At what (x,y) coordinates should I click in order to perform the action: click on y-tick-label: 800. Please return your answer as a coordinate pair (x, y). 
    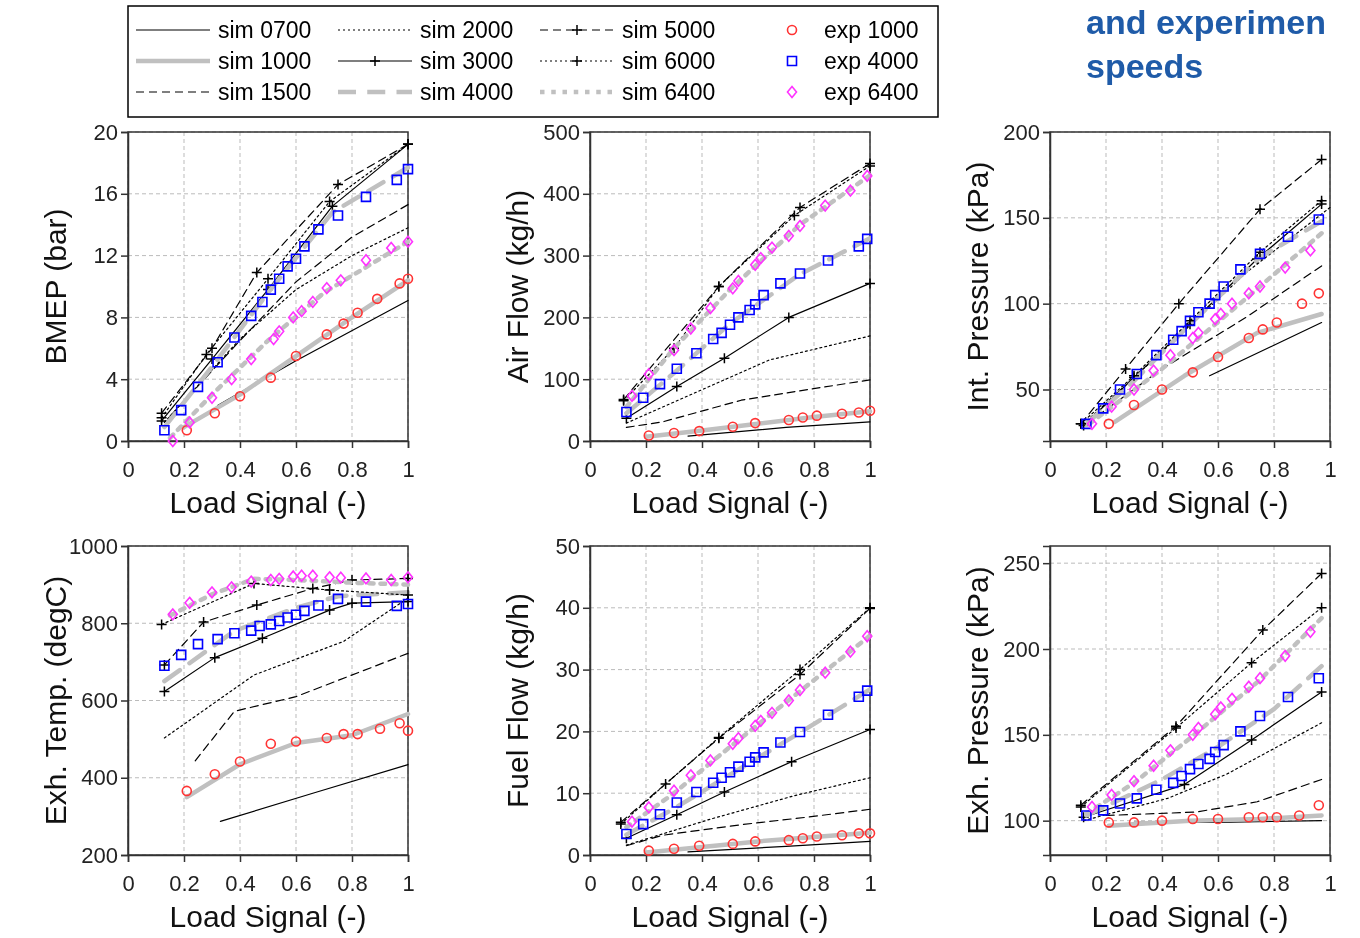
    Looking at the image, I should click on (99, 623).